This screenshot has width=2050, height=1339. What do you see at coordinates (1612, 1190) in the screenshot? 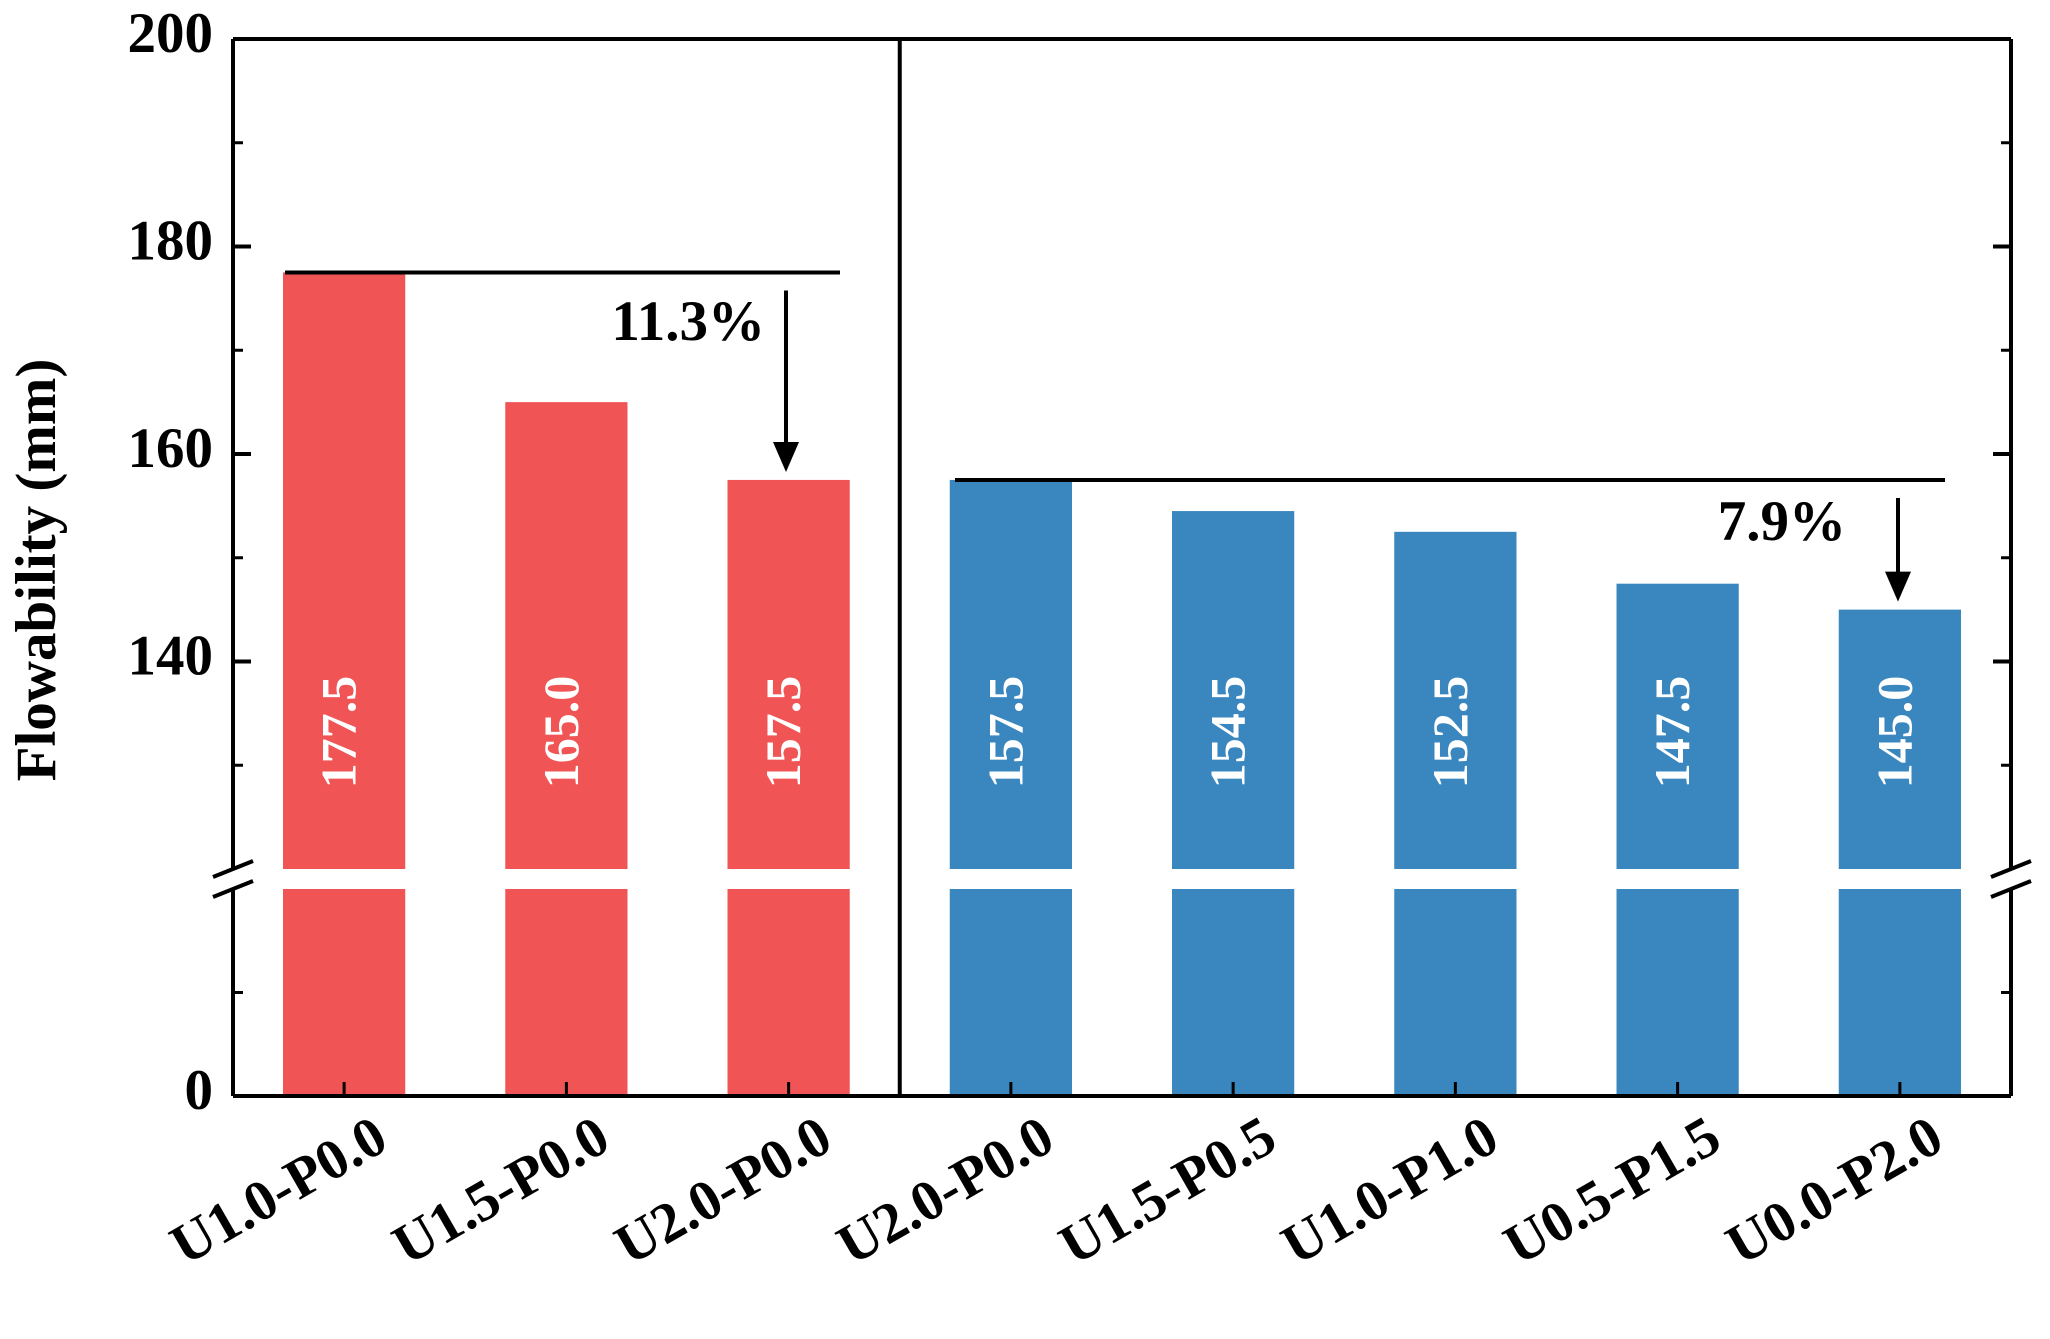
I see `x-tick-label: U0.5-P1.5` at bounding box center [1612, 1190].